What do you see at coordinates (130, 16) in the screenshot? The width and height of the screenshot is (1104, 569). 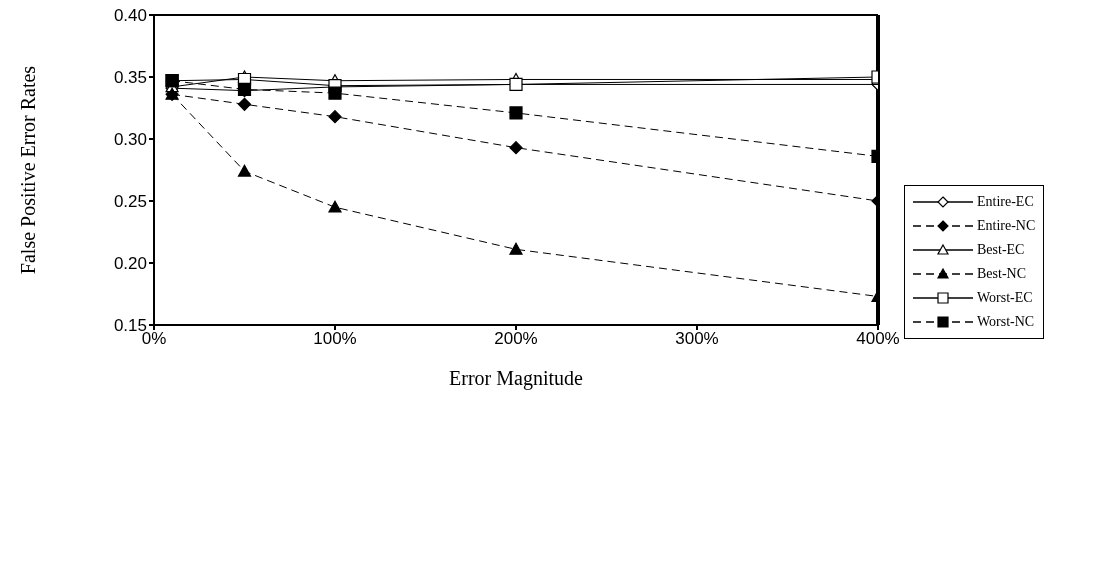 I see `y-tick-label: 0.40` at bounding box center [130, 16].